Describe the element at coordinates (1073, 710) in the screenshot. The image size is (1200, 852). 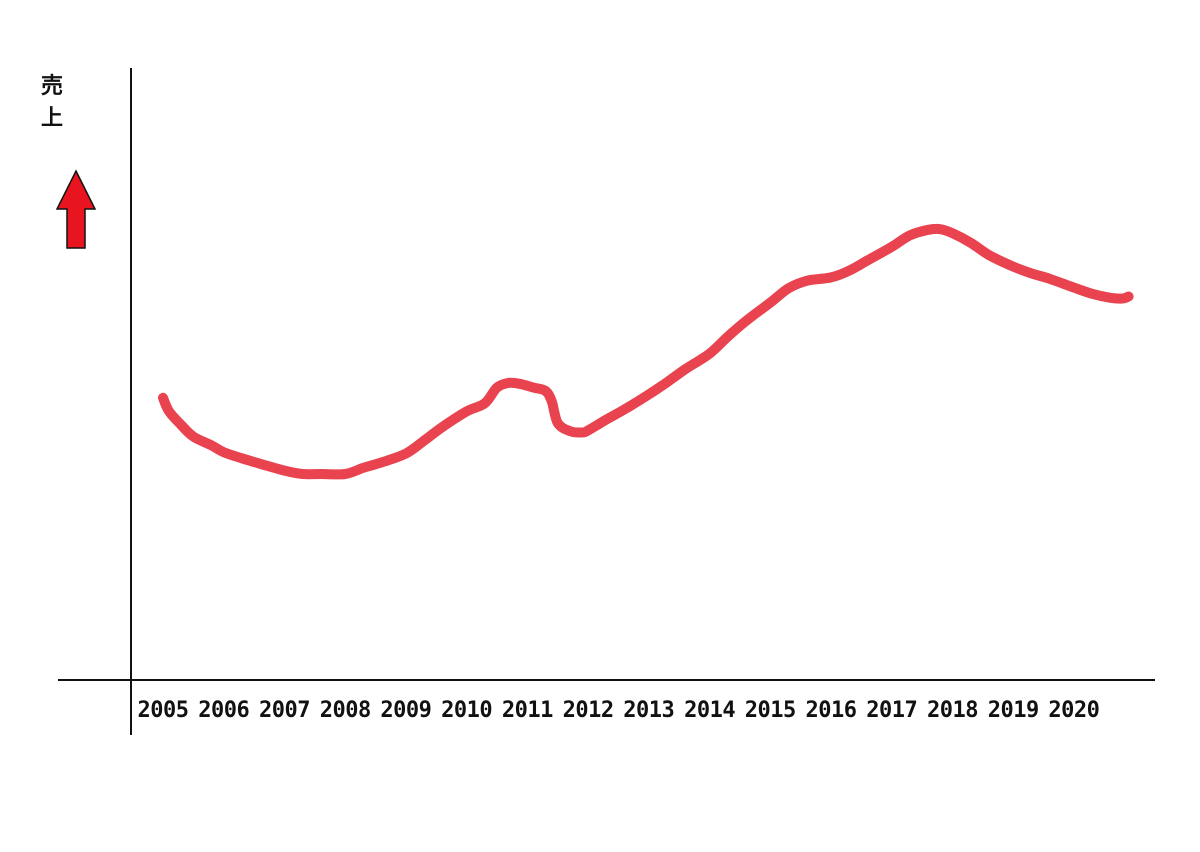
I see `x-tick-label-2020: 2020` at that location.